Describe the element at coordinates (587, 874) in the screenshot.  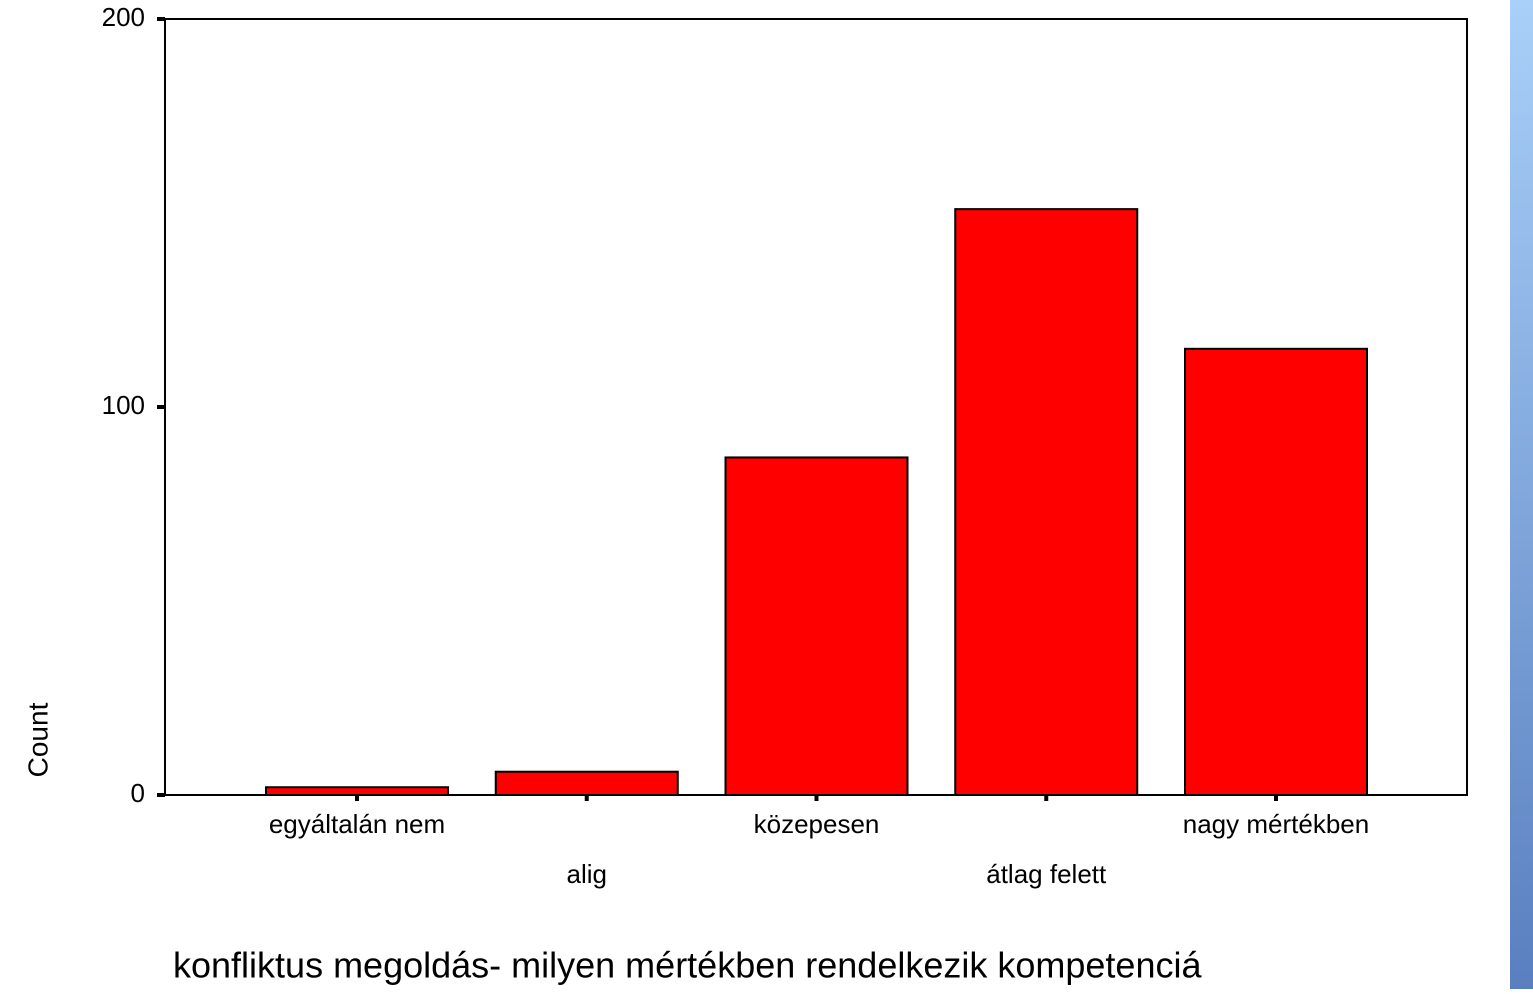
I see `x-tick-label: alig` at that location.